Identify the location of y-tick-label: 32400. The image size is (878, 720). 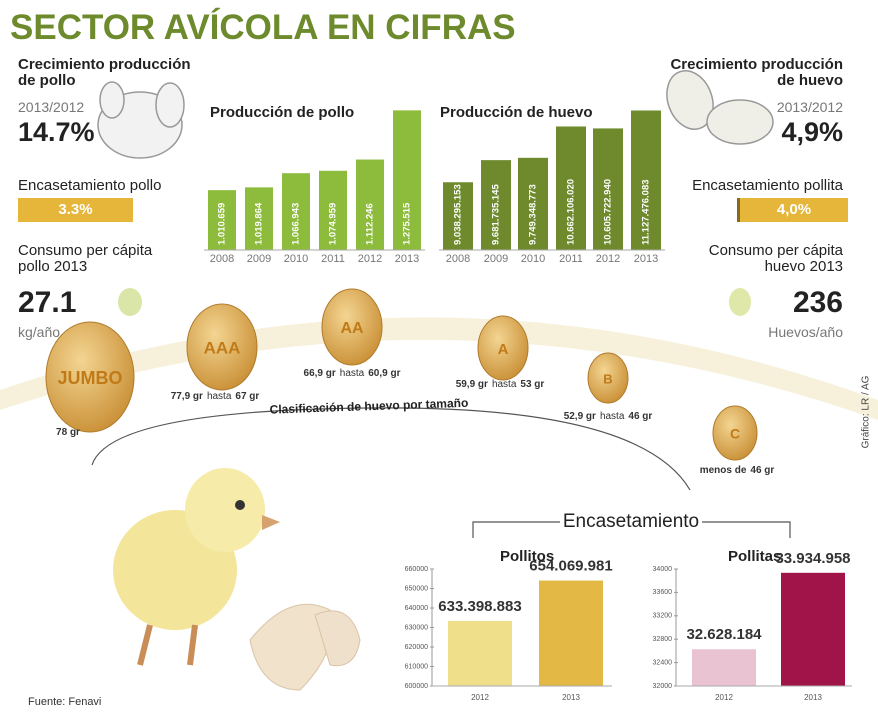
(663, 662).